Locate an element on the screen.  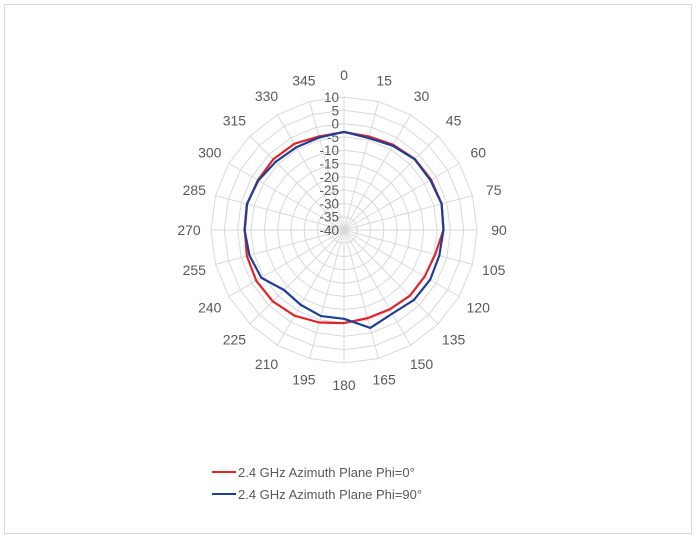
angle-tick-label: 180 is located at coordinates (344, 385).